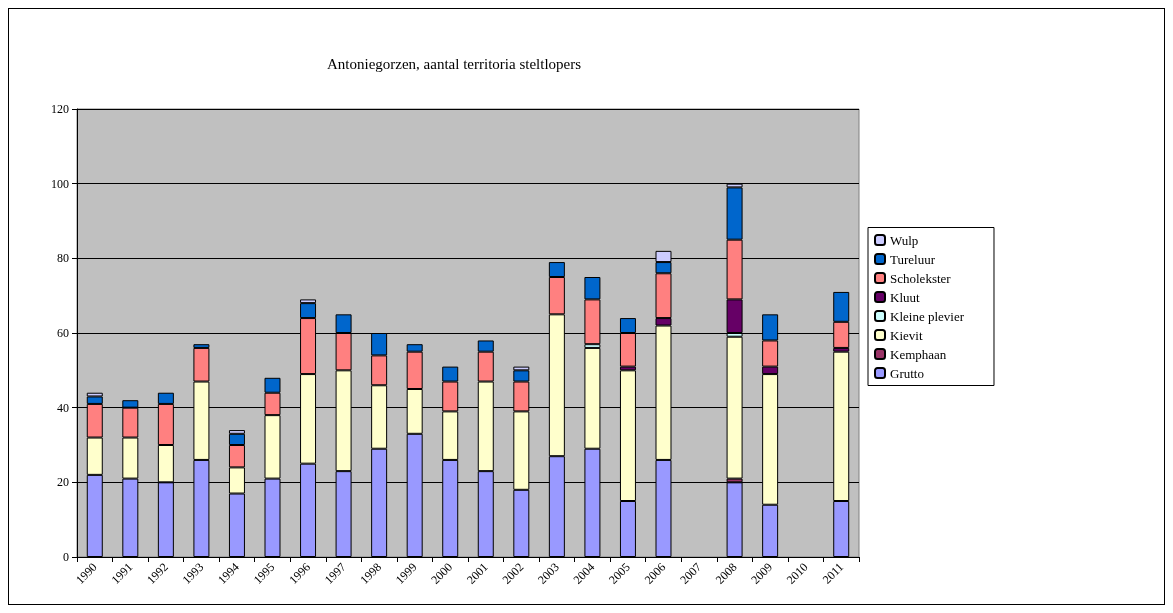  I want to click on y-tick-label: 0, so click(66, 557).